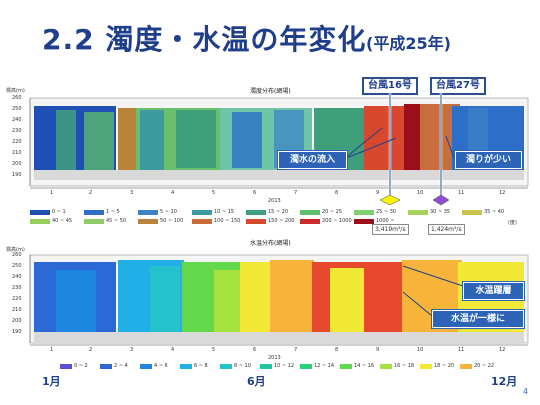 The width and height of the screenshot is (540, 405). Describe the element at coordinates (274, 358) in the screenshot. I see `temperature-year: 2013` at that location.